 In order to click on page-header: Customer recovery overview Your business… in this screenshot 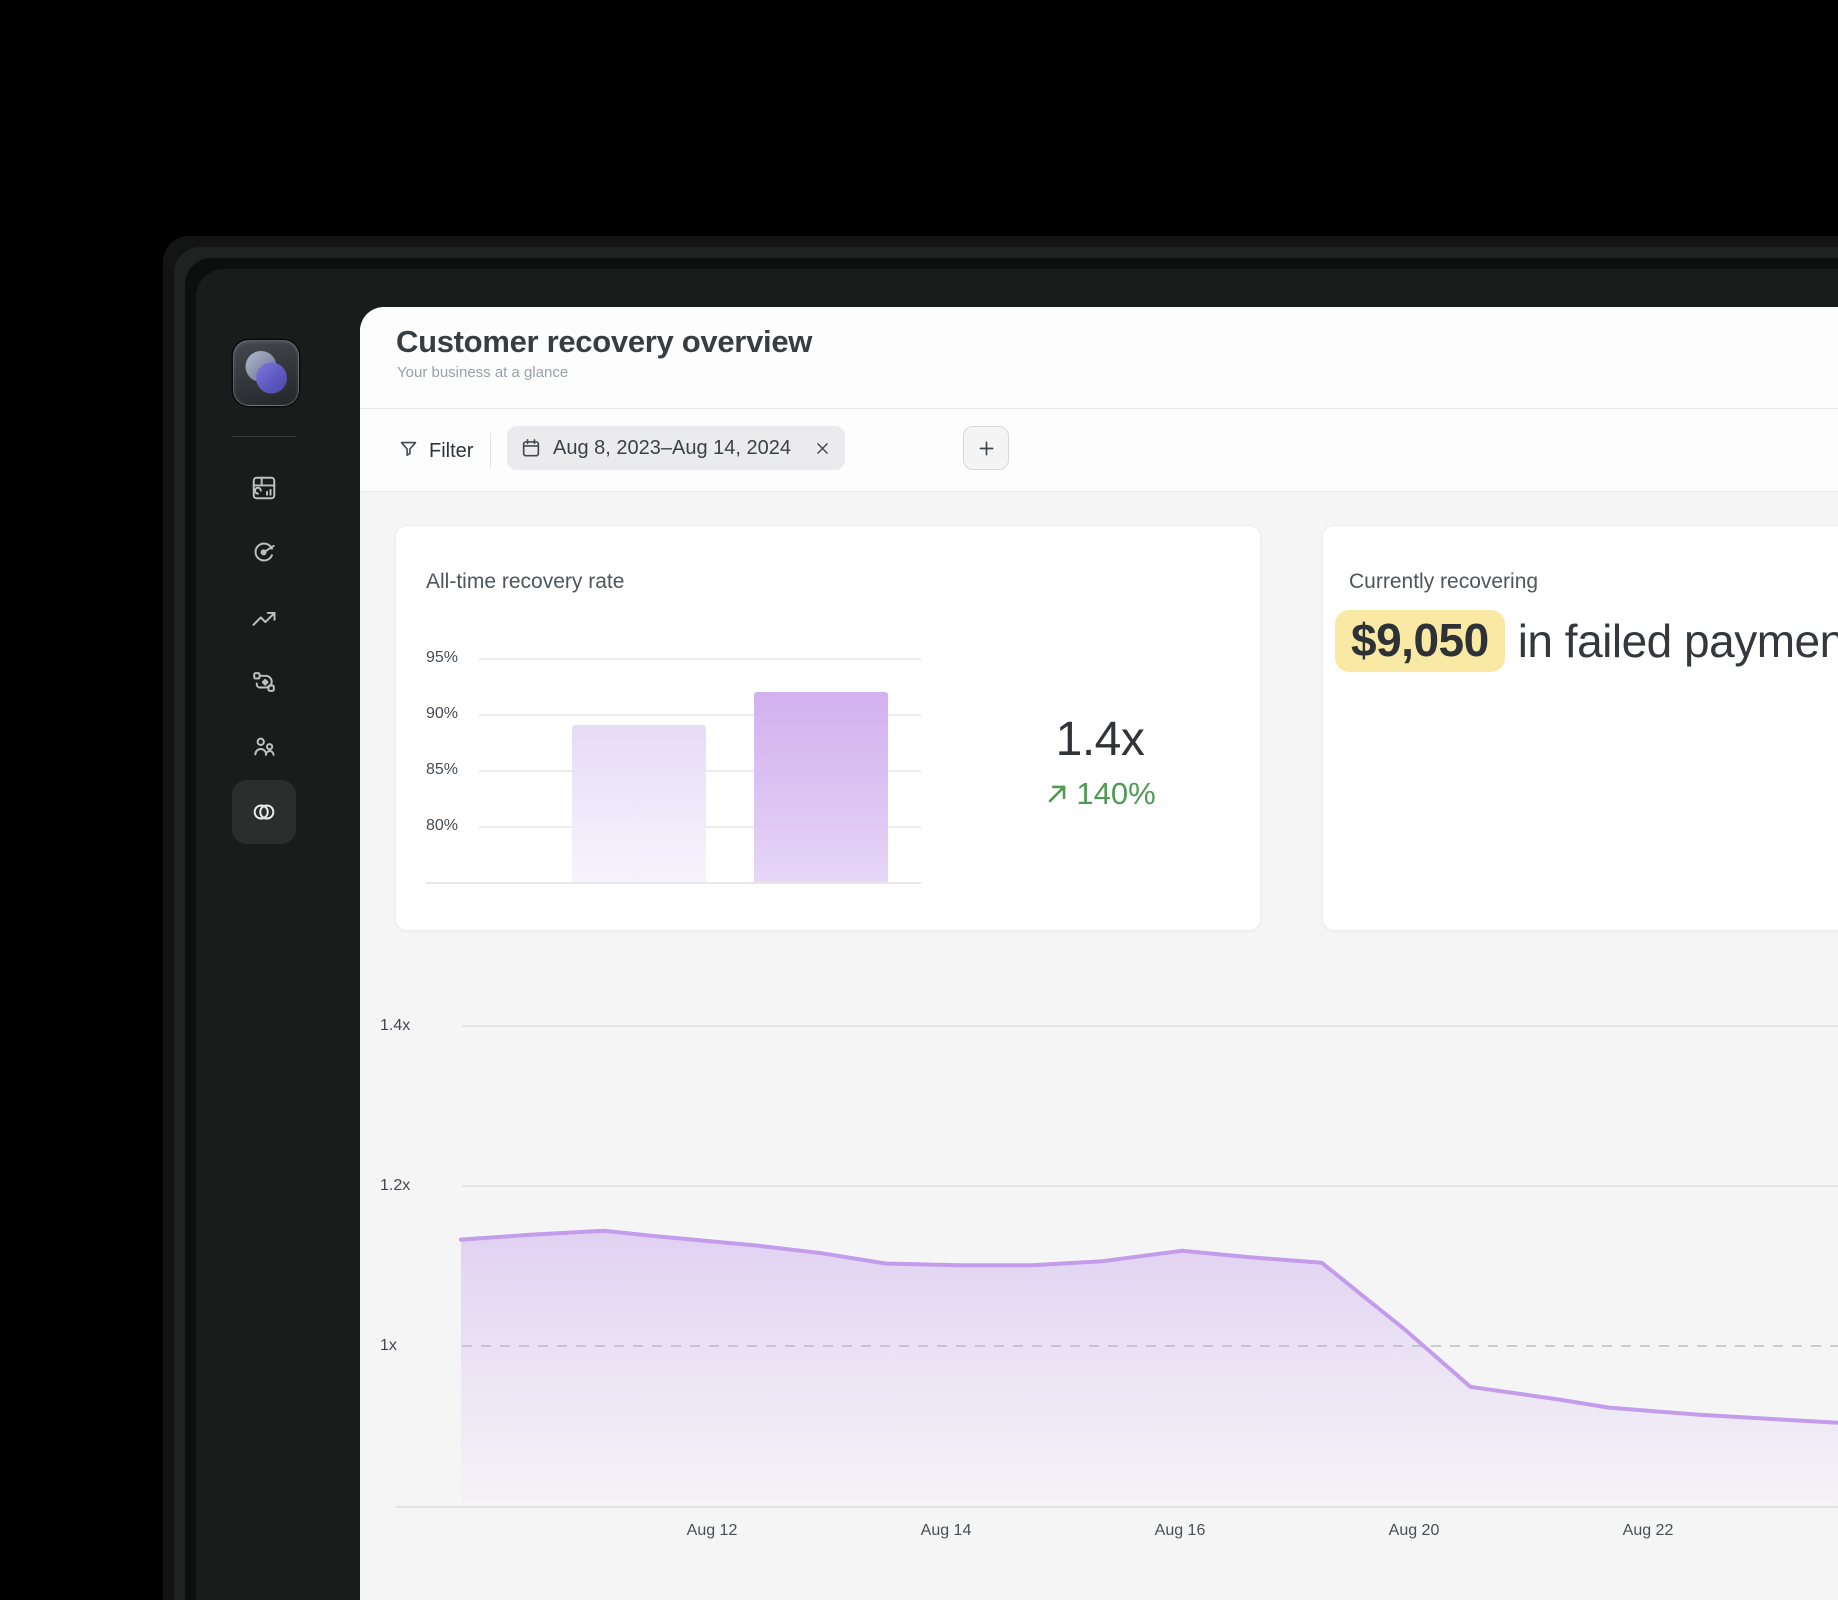, I will do `click(1099, 399)`.